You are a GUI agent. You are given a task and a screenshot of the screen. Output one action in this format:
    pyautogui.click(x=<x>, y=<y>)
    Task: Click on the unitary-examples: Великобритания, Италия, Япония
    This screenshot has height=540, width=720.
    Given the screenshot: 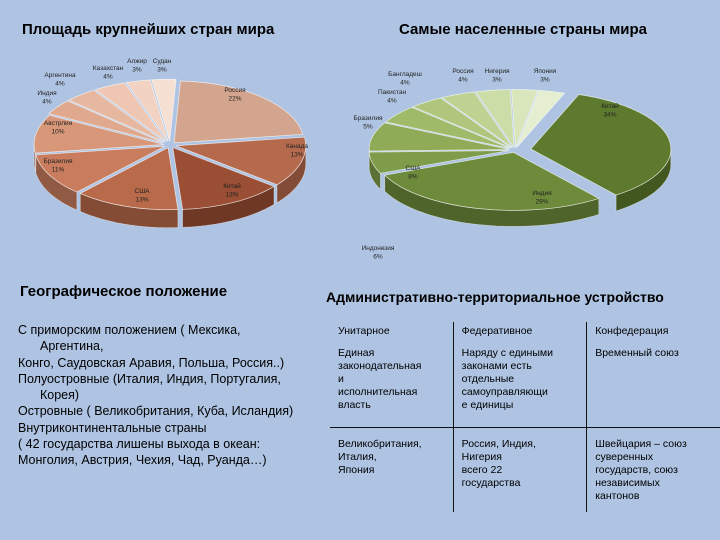 What is the action you would take?
    pyautogui.click(x=392, y=457)
    